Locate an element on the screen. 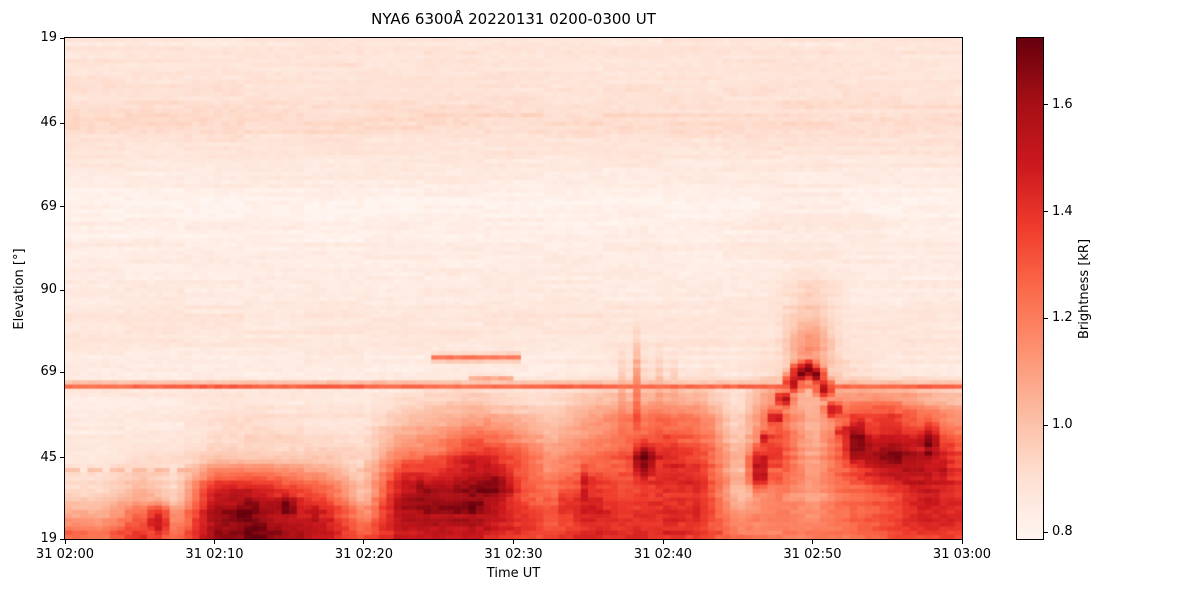 Image resolution: width=1200 pixels, height=600 pixels. y-axis-label: Elevation [°] is located at coordinates (19, 289).